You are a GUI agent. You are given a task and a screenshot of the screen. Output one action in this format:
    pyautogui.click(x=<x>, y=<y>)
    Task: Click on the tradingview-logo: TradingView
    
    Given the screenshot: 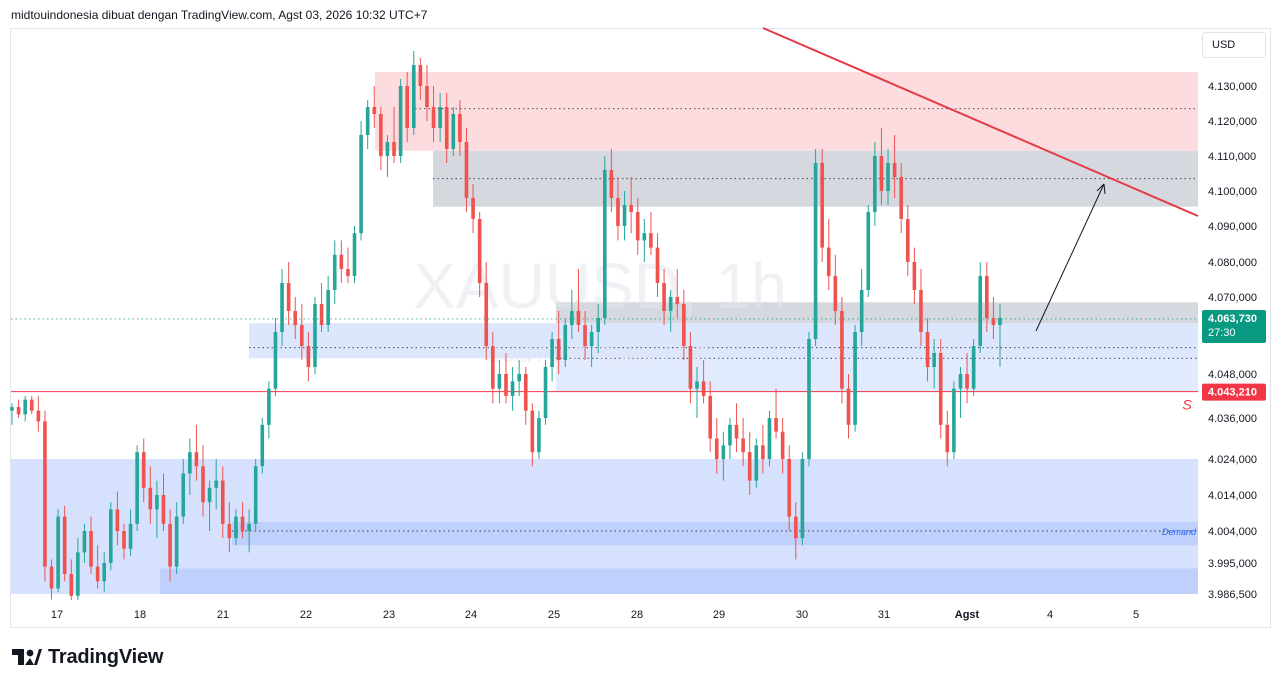 What is the action you would take?
    pyautogui.click(x=87, y=657)
    